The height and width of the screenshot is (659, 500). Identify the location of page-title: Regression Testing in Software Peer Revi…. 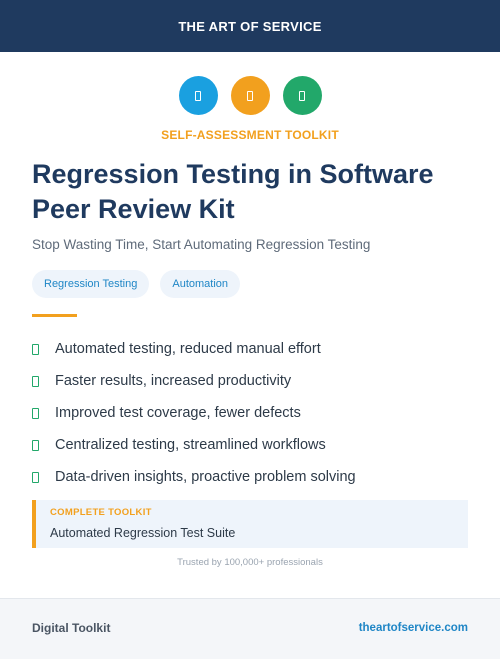
(233, 191).